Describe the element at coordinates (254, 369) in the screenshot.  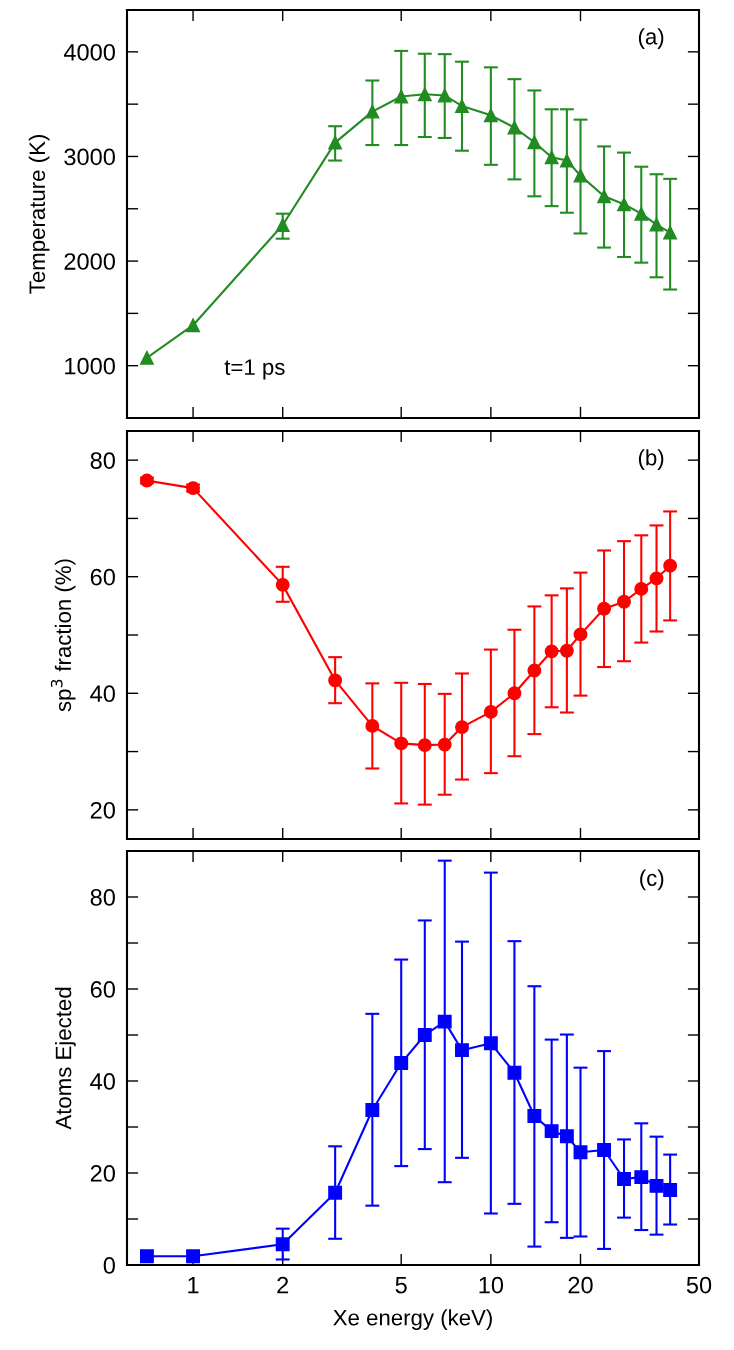
I see `annotation: t=1 ps` at that location.